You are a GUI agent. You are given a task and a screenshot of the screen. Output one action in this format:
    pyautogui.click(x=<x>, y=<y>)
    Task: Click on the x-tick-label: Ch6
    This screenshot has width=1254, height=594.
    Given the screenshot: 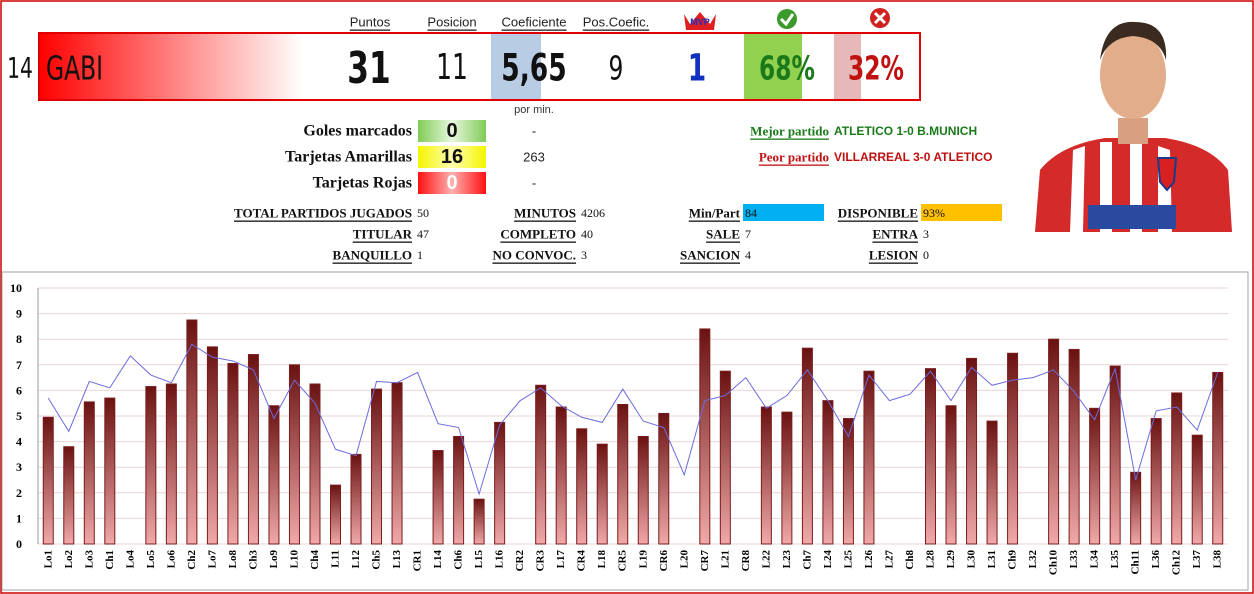 What is the action you would take?
    pyautogui.click(x=459, y=560)
    